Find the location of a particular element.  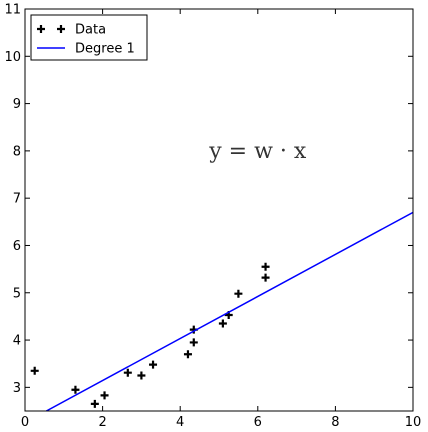

legend-label: Data is located at coordinates (90, 30).